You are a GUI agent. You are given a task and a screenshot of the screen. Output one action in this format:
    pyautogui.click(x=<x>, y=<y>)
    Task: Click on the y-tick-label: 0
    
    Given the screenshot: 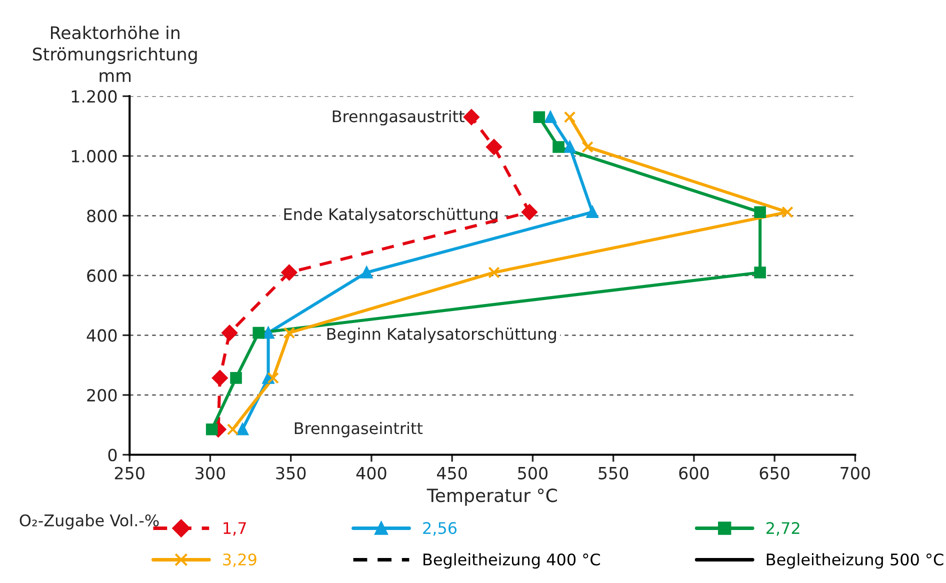 What is the action you would take?
    pyautogui.click(x=112, y=455)
    